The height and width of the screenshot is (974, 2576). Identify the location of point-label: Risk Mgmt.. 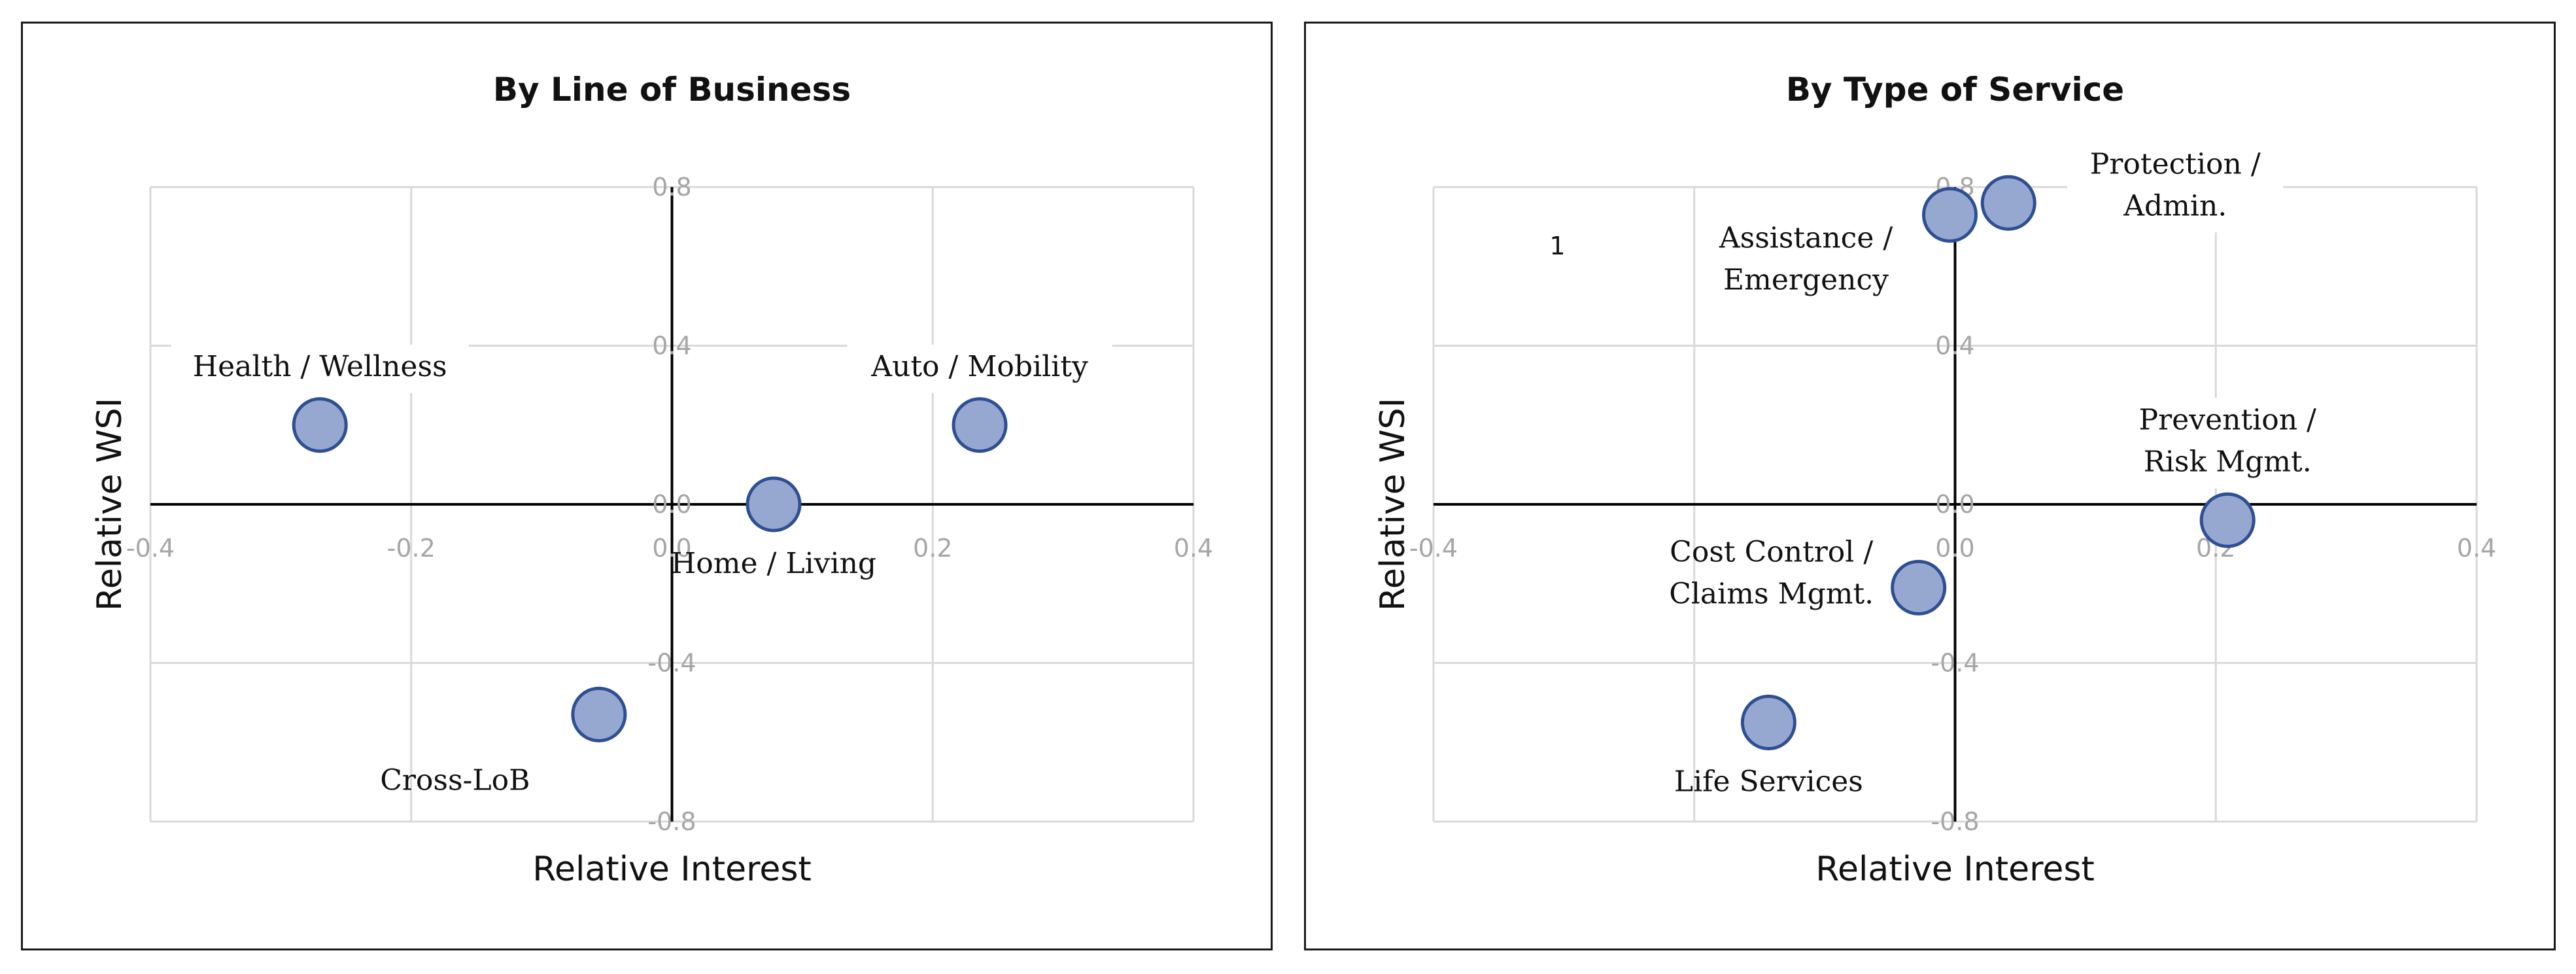
(2228, 461).